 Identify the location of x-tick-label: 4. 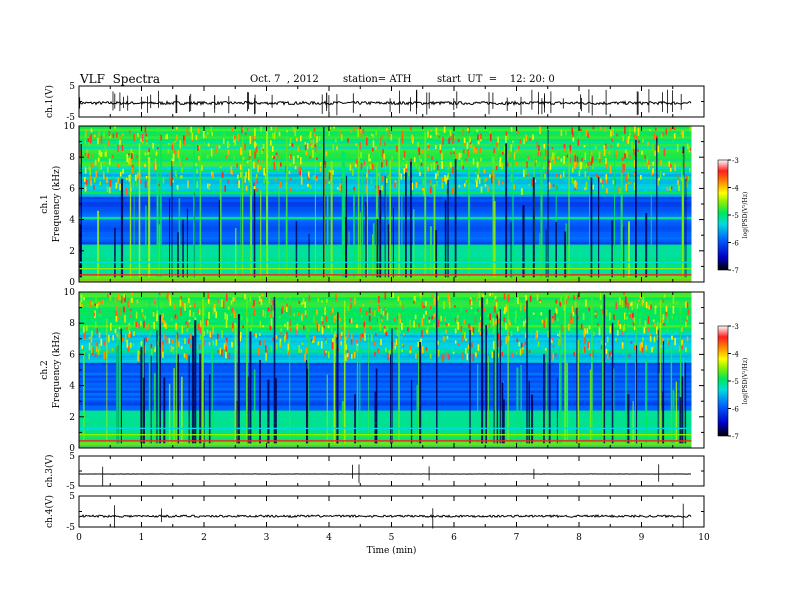
(329, 538).